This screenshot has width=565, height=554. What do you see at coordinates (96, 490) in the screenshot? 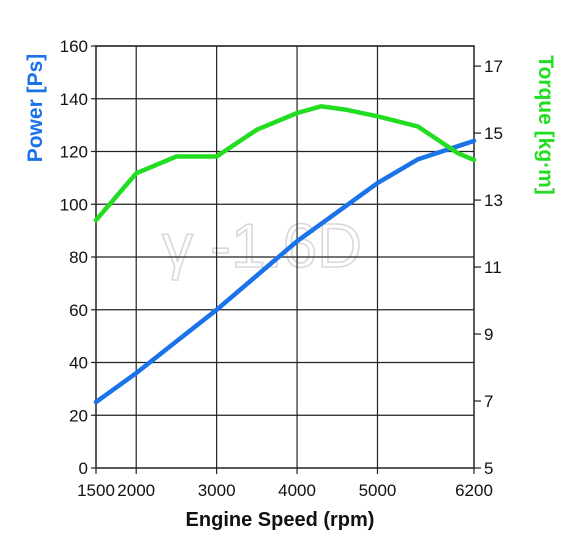
I see `x-tick-label: 1500` at bounding box center [96, 490].